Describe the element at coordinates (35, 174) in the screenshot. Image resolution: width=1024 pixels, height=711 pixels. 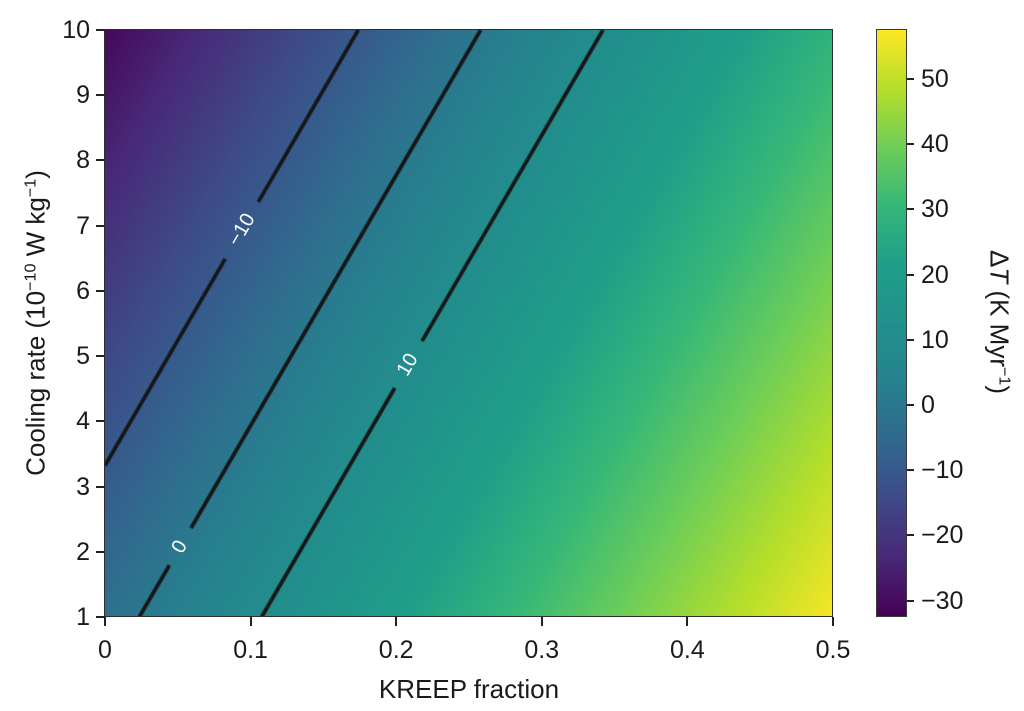
I see `y-axis-label-close: )` at that location.